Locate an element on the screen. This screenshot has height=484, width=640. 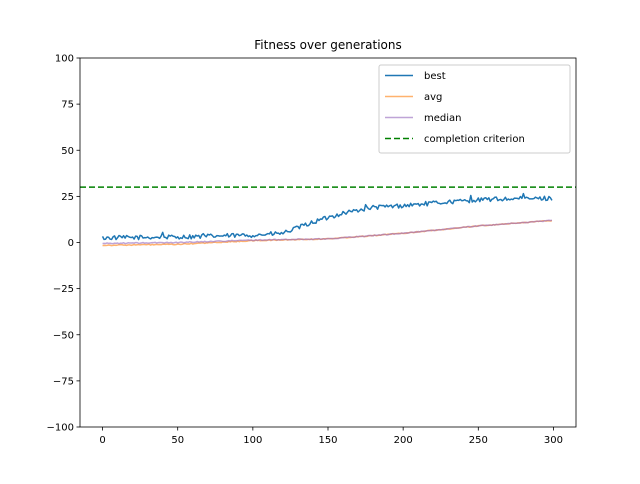
y-tick-label: 25 is located at coordinates (67, 197).